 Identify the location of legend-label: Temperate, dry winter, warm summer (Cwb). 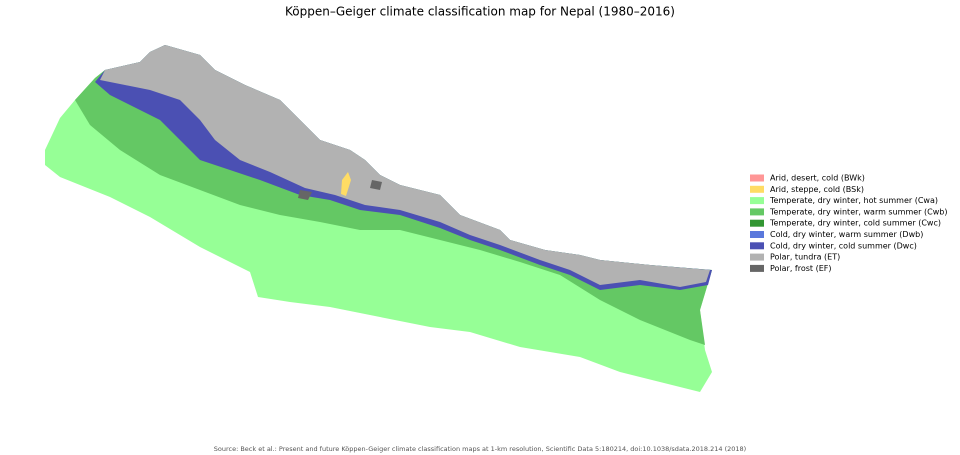
(858, 211).